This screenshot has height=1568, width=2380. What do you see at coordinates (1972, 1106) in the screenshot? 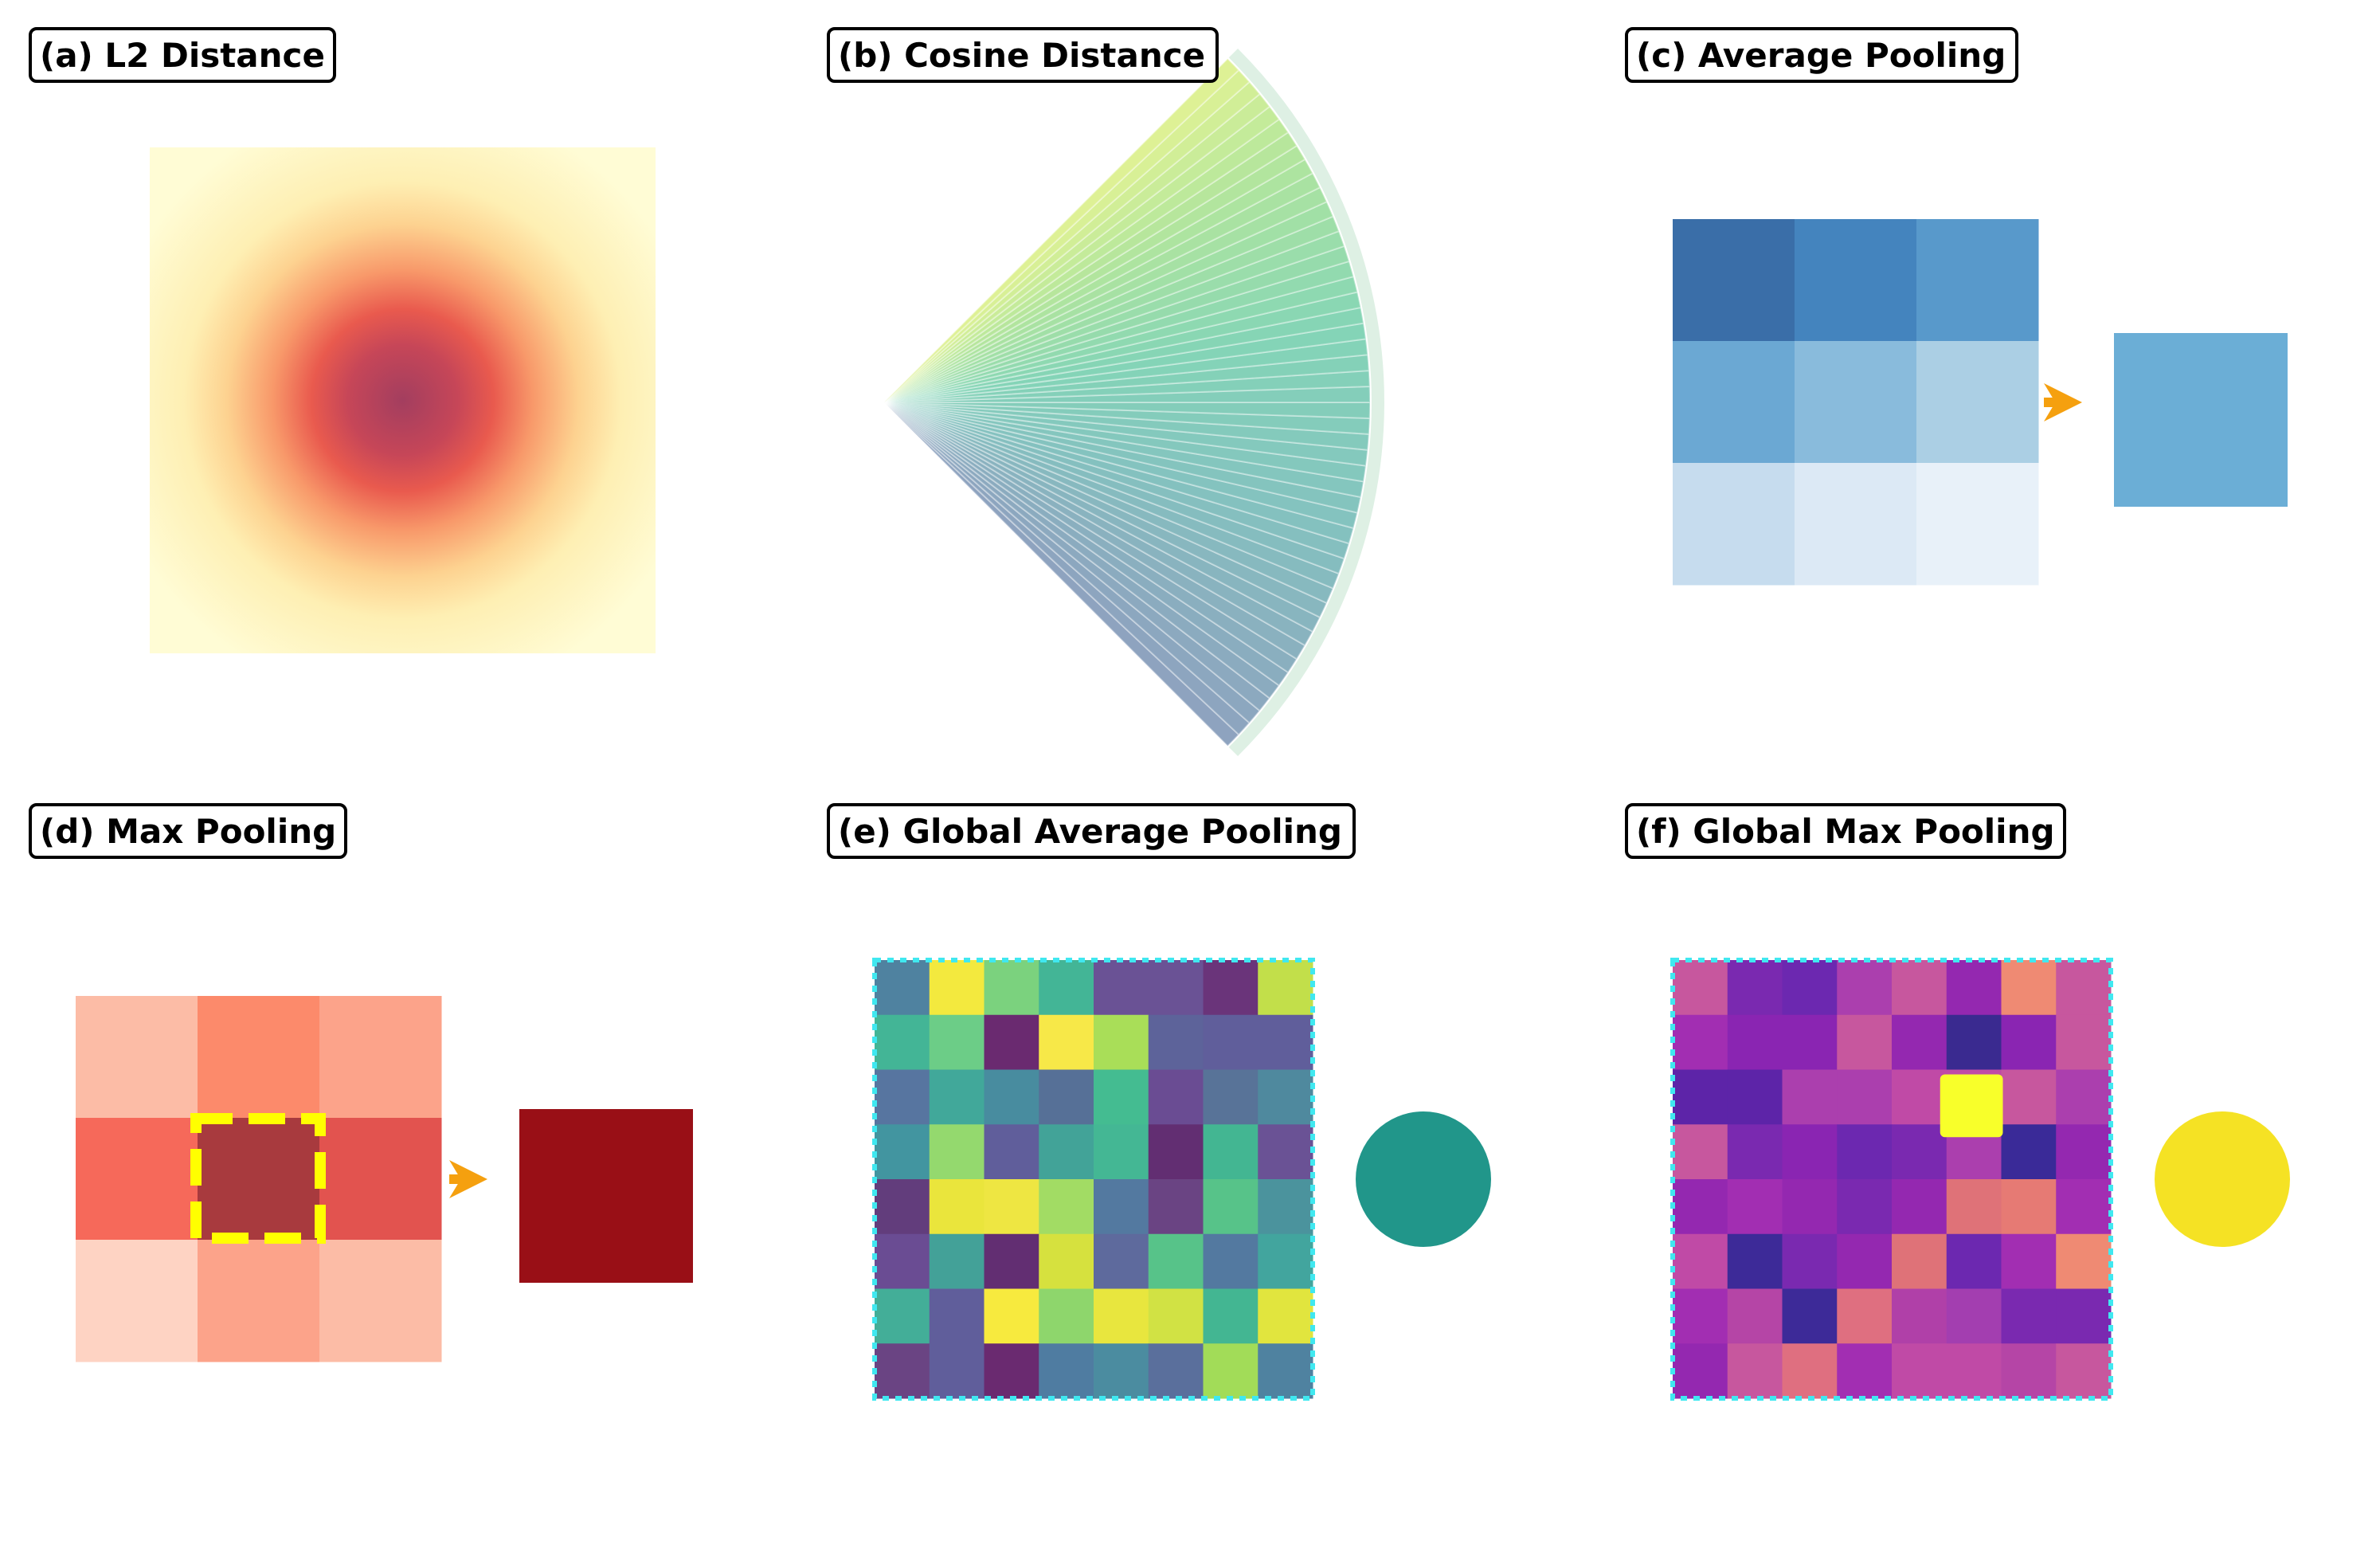
I see `gmp-max-cell-highlight` at bounding box center [1972, 1106].